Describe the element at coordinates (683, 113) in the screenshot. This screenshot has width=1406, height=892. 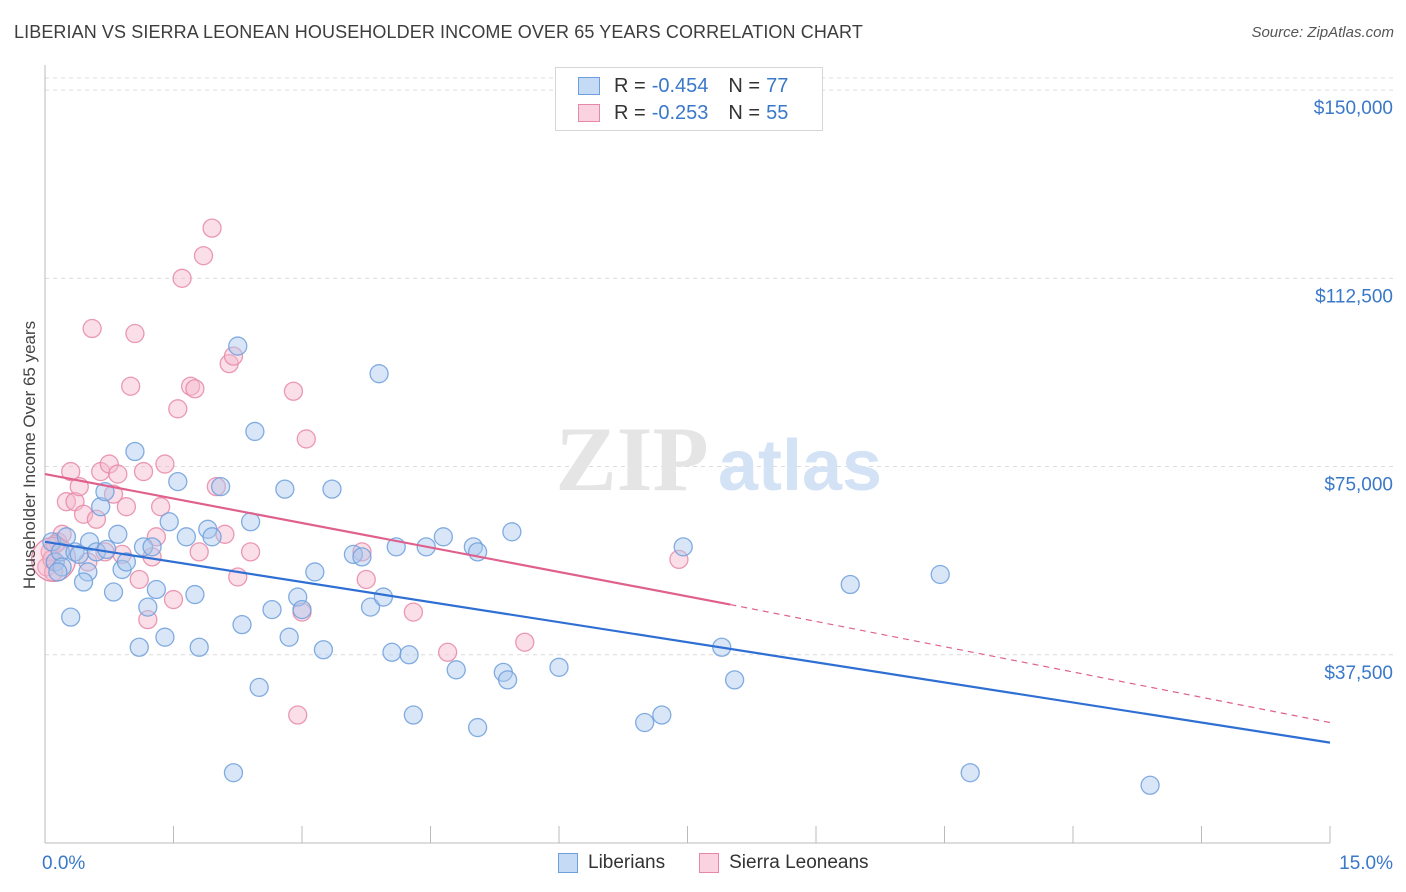
I see `legend-row-sierra-leoneans: R = -0.253 N = 55` at that location.